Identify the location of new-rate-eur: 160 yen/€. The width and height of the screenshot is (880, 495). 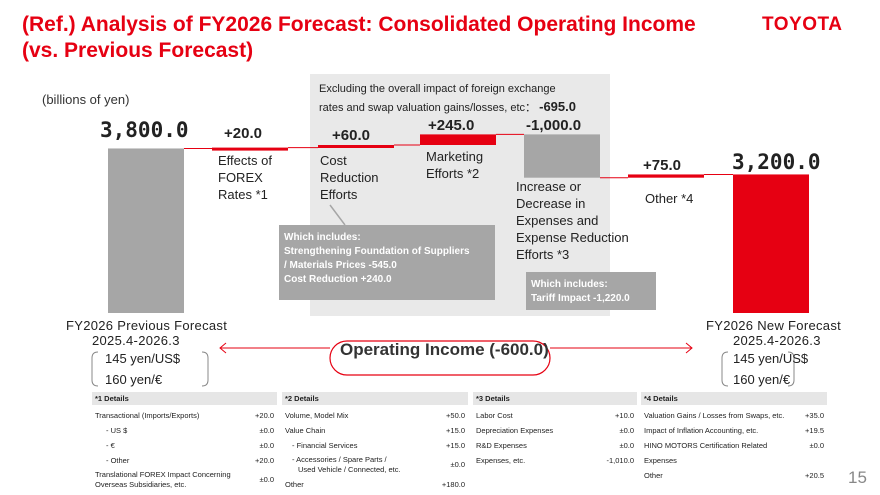
(762, 379).